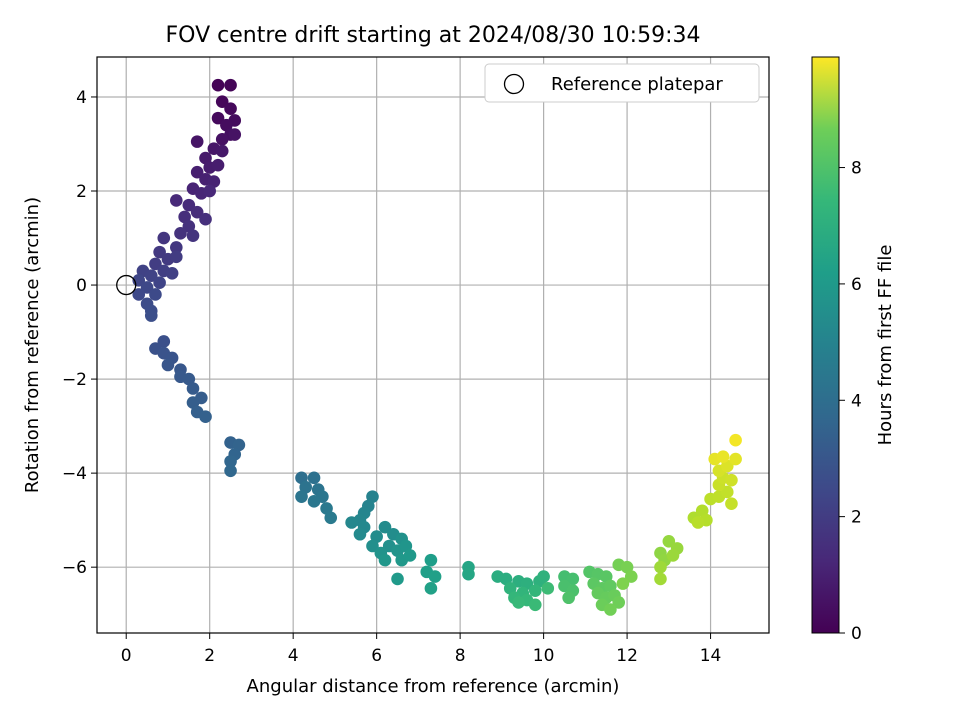 The image size is (960, 720). I want to click on y-axis-ticks: −6 −4 −2 0 2 4, so click(79, 333).